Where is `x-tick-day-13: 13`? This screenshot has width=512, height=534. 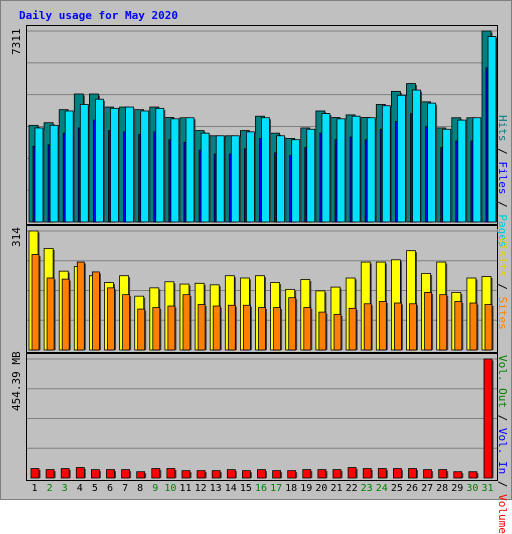
x-tick-day-13: 13 is located at coordinates (215, 488).